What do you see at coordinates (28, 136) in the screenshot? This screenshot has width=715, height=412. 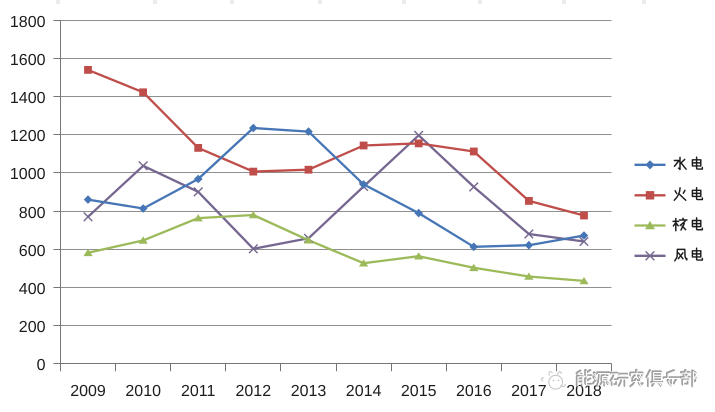 I see `svg-text: 1200` at bounding box center [28, 136].